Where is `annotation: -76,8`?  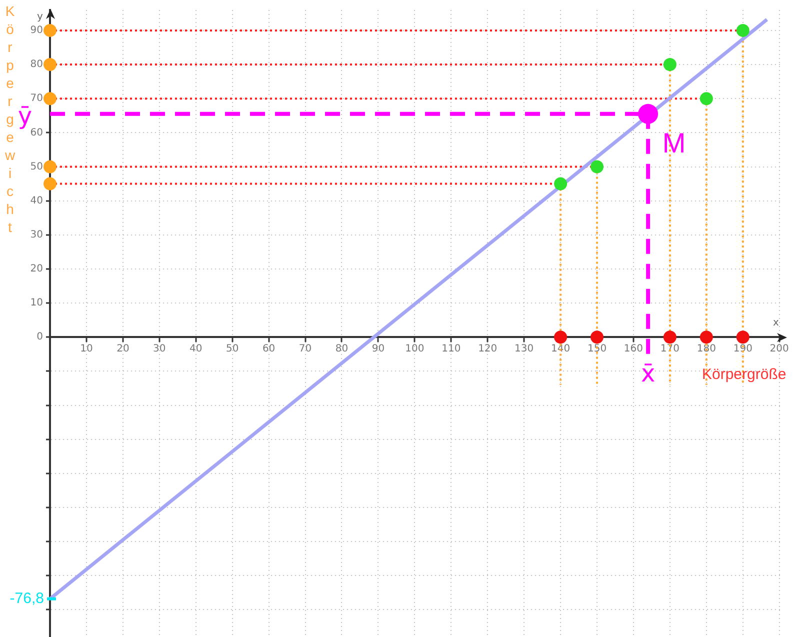
annotation: -76,8 is located at coordinates (27, 598).